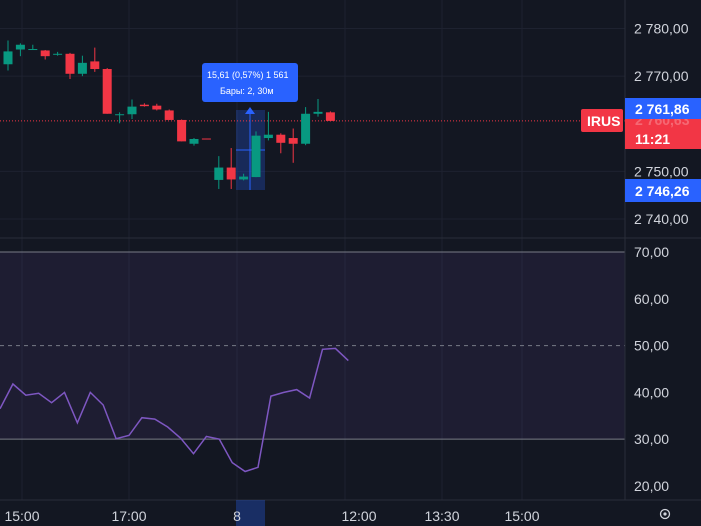  What do you see at coordinates (250, 110) in the screenshot?
I see `measure-arrow-icon` at bounding box center [250, 110].